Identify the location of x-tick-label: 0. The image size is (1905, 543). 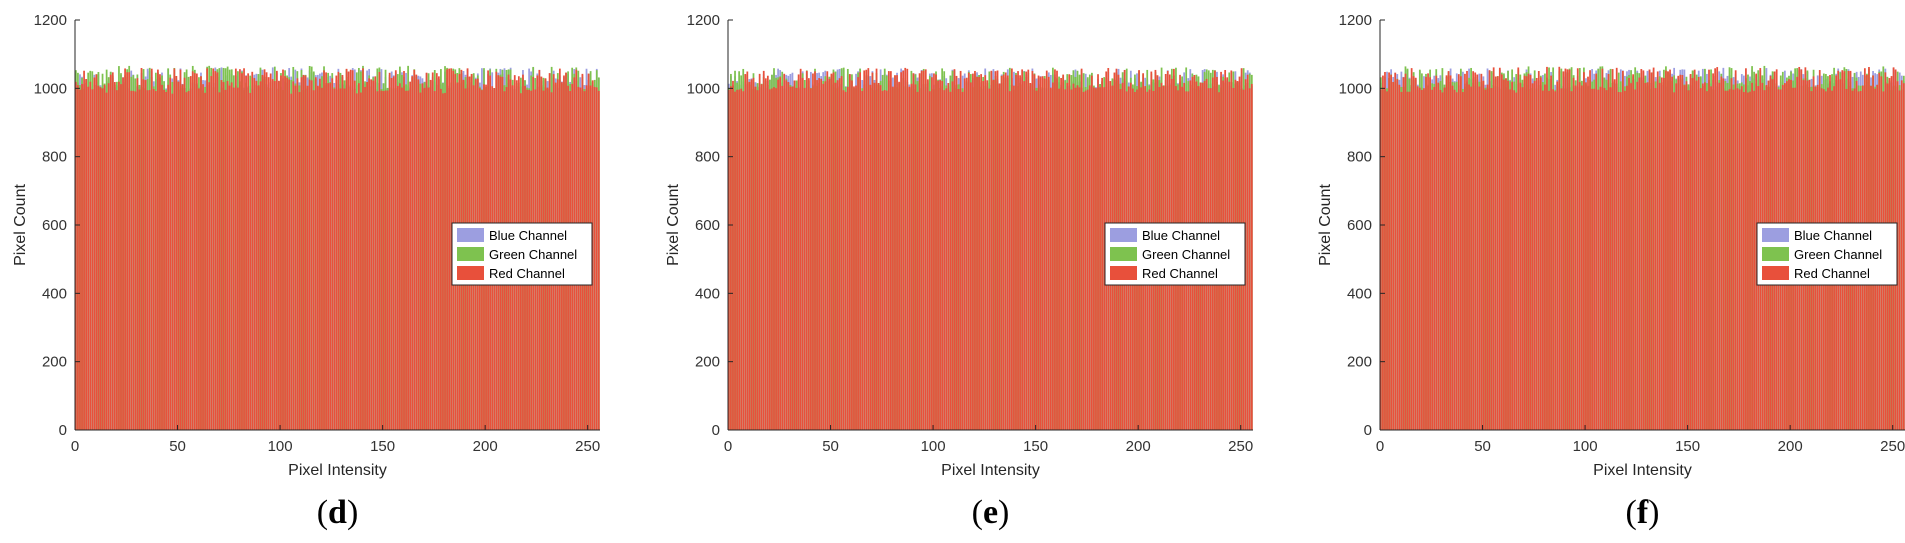
(75, 446).